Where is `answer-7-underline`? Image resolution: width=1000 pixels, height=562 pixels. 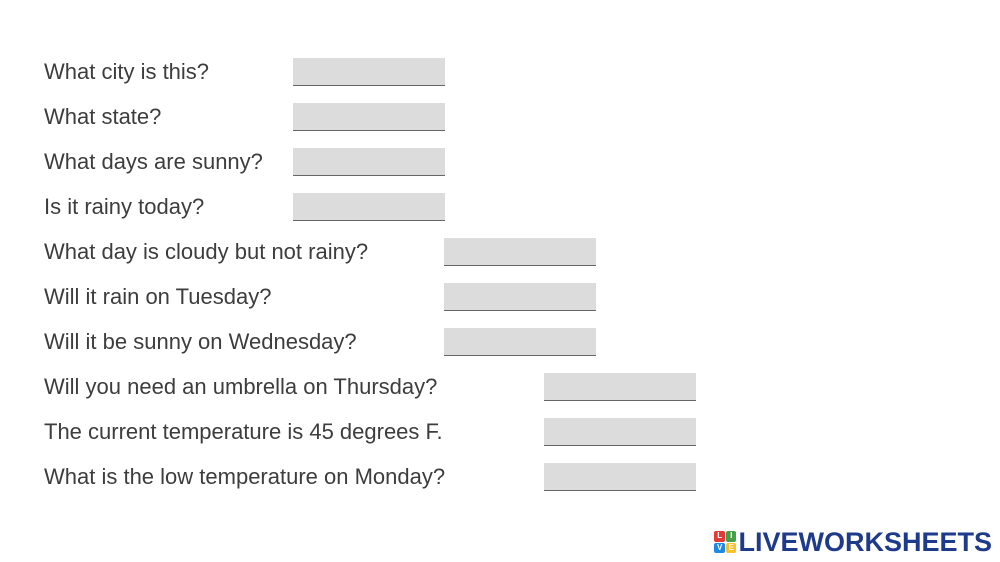 answer-7-underline is located at coordinates (520, 355).